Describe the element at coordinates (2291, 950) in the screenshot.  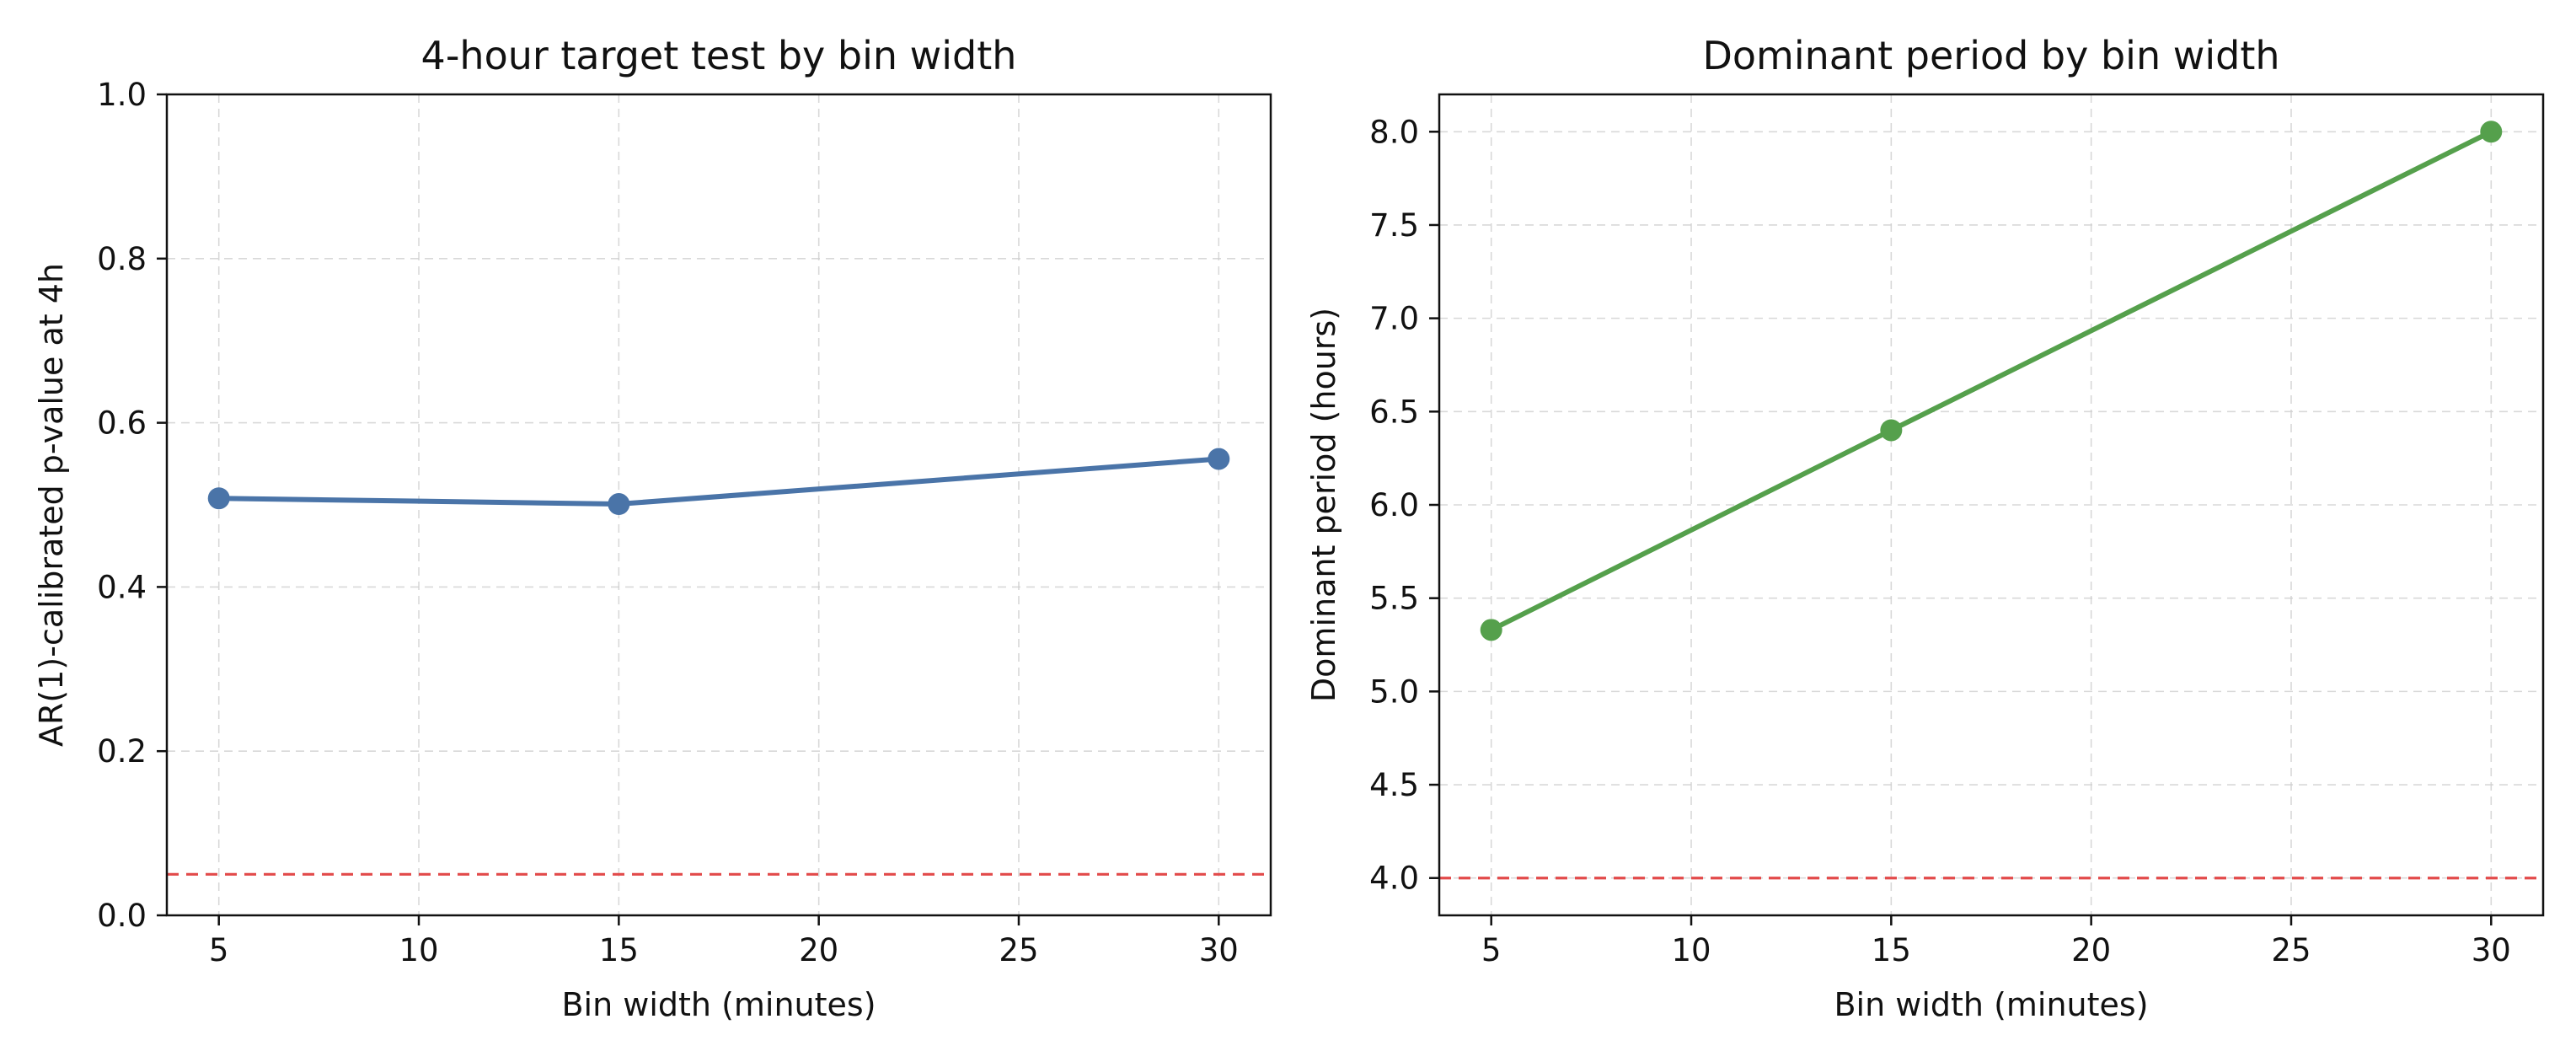
I see `right-x-tick-label: 25` at that location.